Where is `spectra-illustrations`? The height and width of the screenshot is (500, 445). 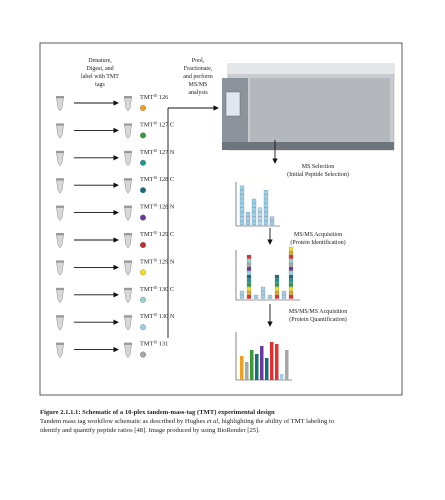
spectra-illustrations is located at coordinates (267, 281).